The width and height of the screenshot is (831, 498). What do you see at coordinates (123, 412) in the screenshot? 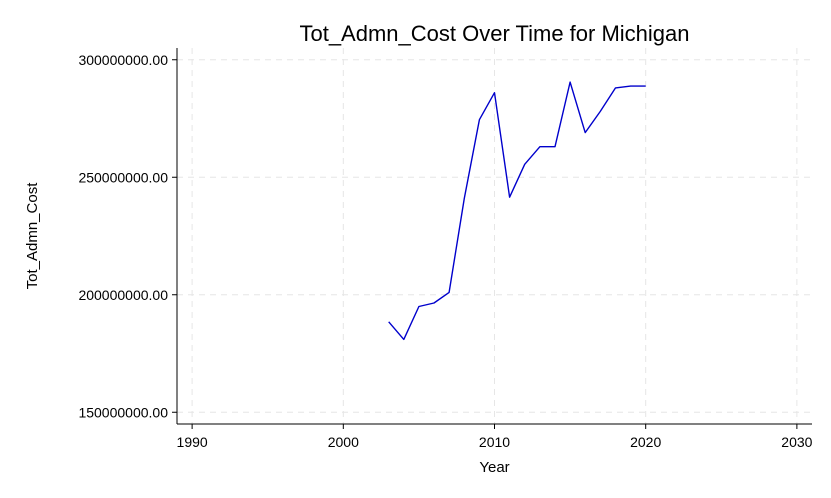
I see `y-tick-label: 150000000.00` at bounding box center [123, 412].